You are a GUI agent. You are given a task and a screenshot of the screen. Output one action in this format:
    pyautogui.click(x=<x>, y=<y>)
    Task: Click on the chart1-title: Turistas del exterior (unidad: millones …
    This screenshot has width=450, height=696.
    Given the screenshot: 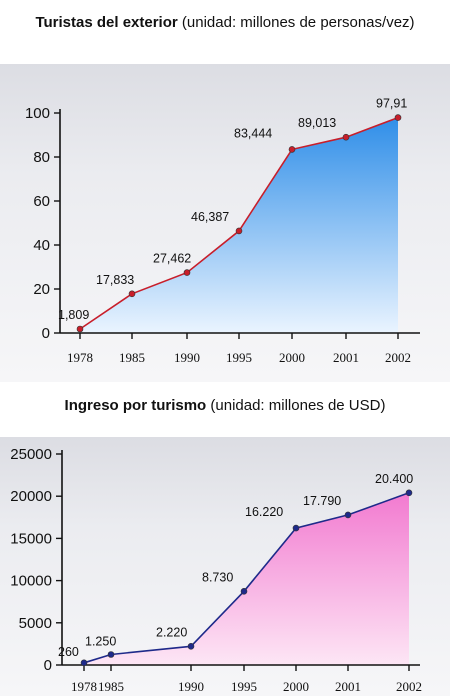 What is the action you would take?
    pyautogui.click(x=225, y=22)
    